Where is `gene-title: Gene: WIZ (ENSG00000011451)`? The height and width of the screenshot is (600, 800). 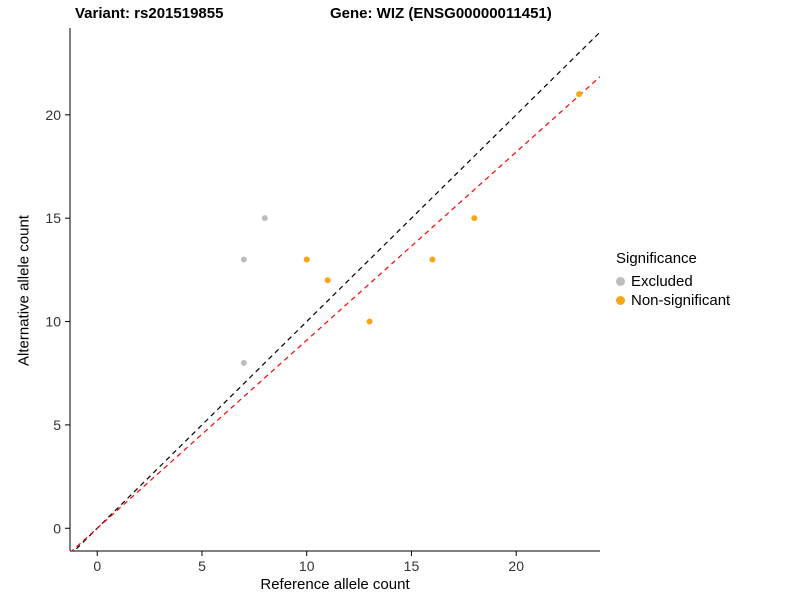 gene-title: Gene: WIZ (ENSG00000011451) is located at coordinates (441, 13).